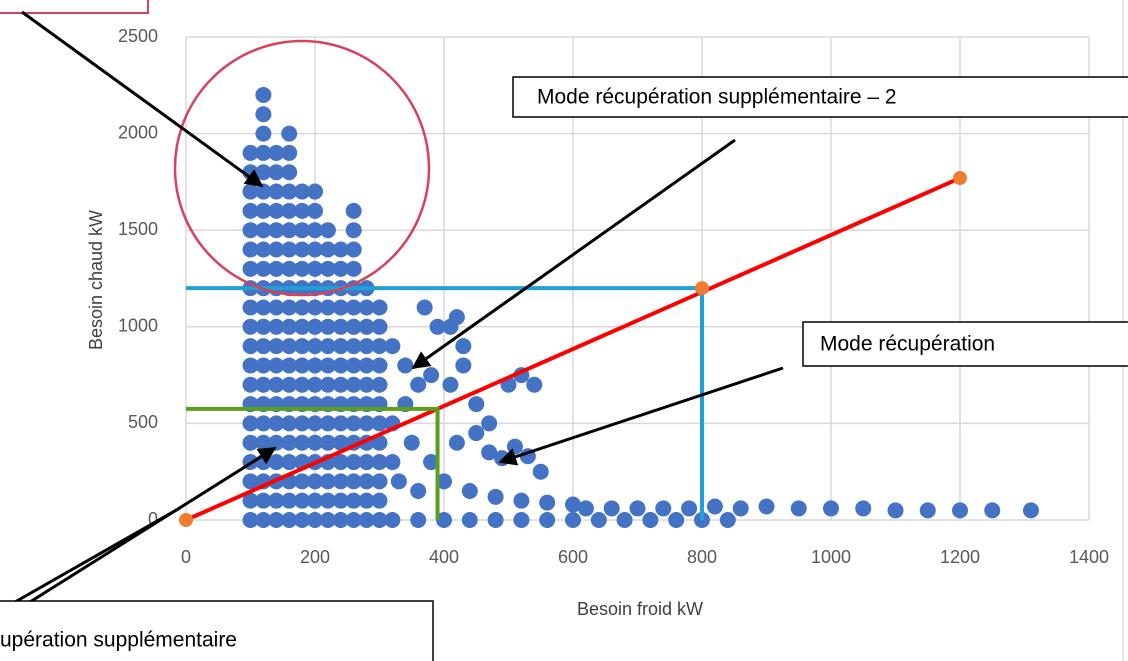  Describe the element at coordinates (640, 609) in the screenshot. I see `x-axis-label: Besoin froid kW` at that location.